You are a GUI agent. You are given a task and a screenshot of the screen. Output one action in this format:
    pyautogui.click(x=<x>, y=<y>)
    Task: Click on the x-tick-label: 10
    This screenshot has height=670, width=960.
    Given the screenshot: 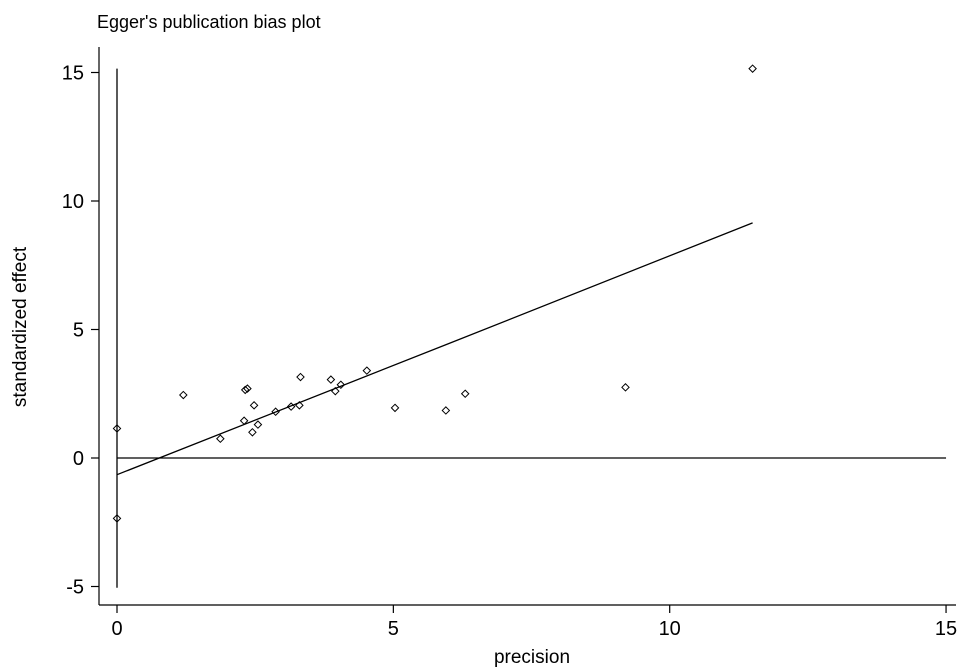 What is the action you would take?
    pyautogui.click(x=670, y=629)
    